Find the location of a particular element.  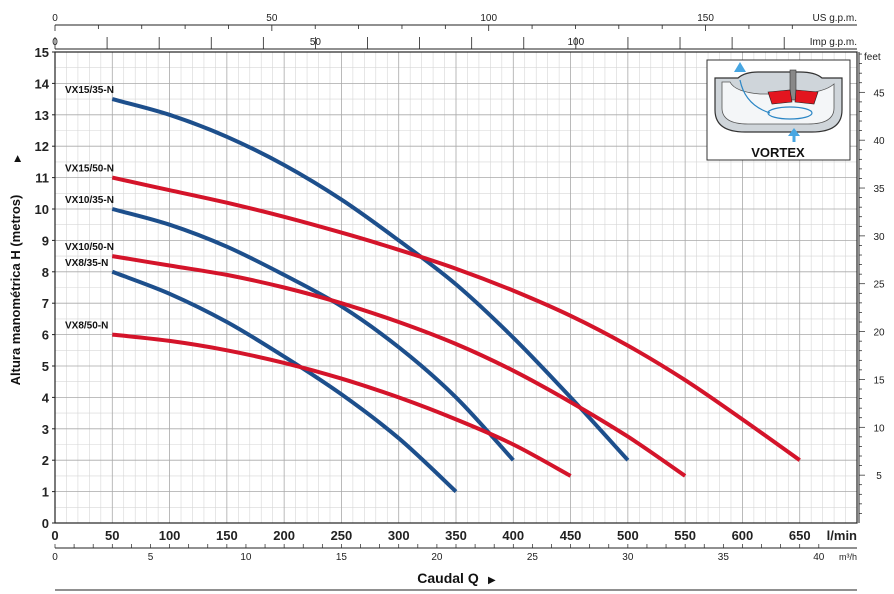

feet-tick-label: 40 is located at coordinates (879, 141).